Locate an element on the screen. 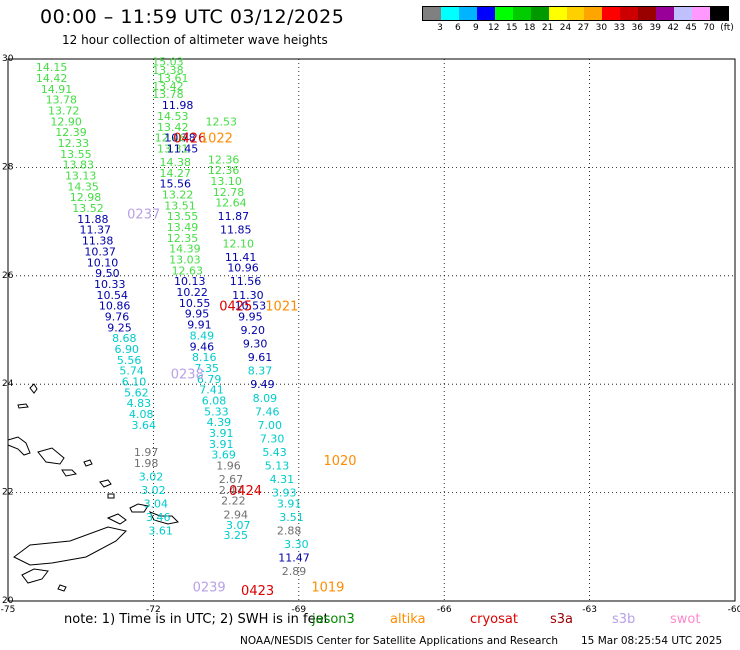 This screenshot has width=740, height=650. wave-height-value: 1.97 is located at coordinates (146, 452).